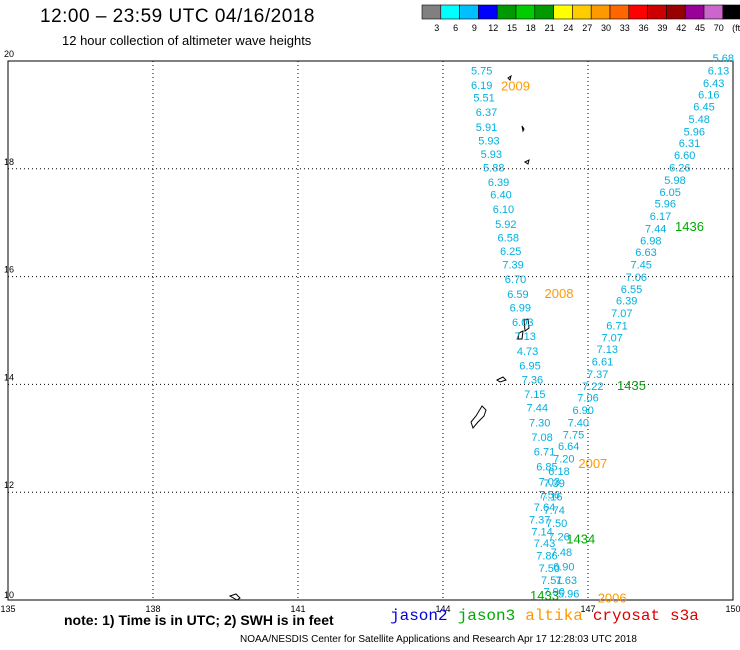 The image size is (740, 650). What do you see at coordinates (703, 108) in the screenshot?
I see `wave-height-value: 6.45` at bounding box center [703, 108].